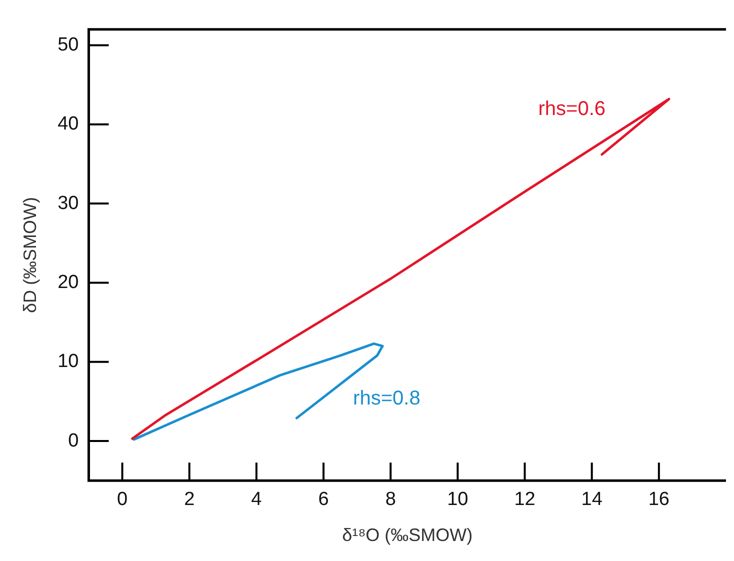 This screenshot has height=561, width=734. What do you see at coordinates (457, 499) in the screenshot?
I see `x-tick-label: 10` at bounding box center [457, 499].